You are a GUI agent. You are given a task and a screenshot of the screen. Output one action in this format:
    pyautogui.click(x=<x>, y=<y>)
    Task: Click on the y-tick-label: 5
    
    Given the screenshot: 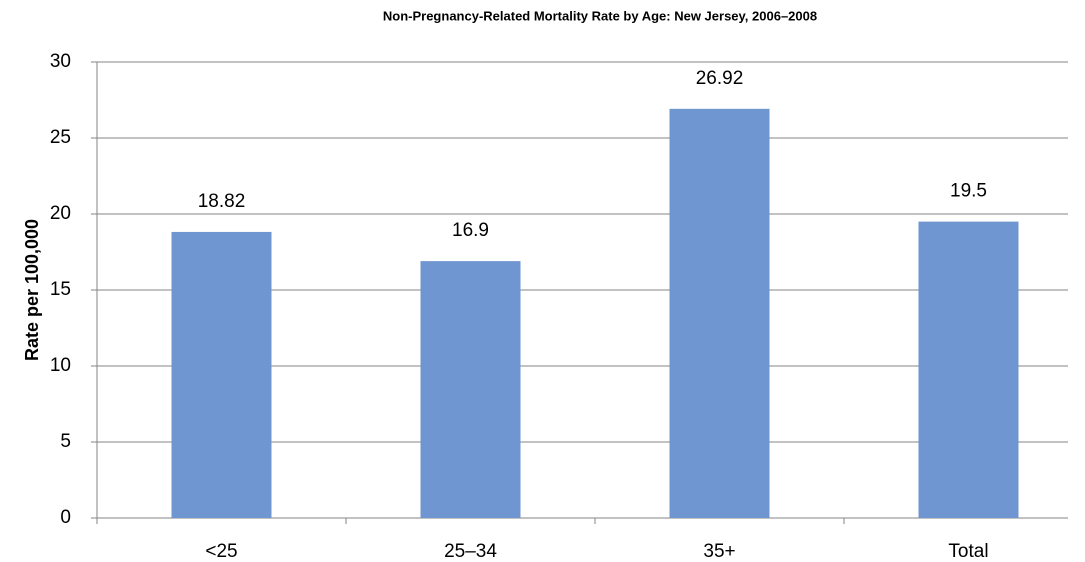 What is the action you would take?
    pyautogui.click(x=65, y=441)
    